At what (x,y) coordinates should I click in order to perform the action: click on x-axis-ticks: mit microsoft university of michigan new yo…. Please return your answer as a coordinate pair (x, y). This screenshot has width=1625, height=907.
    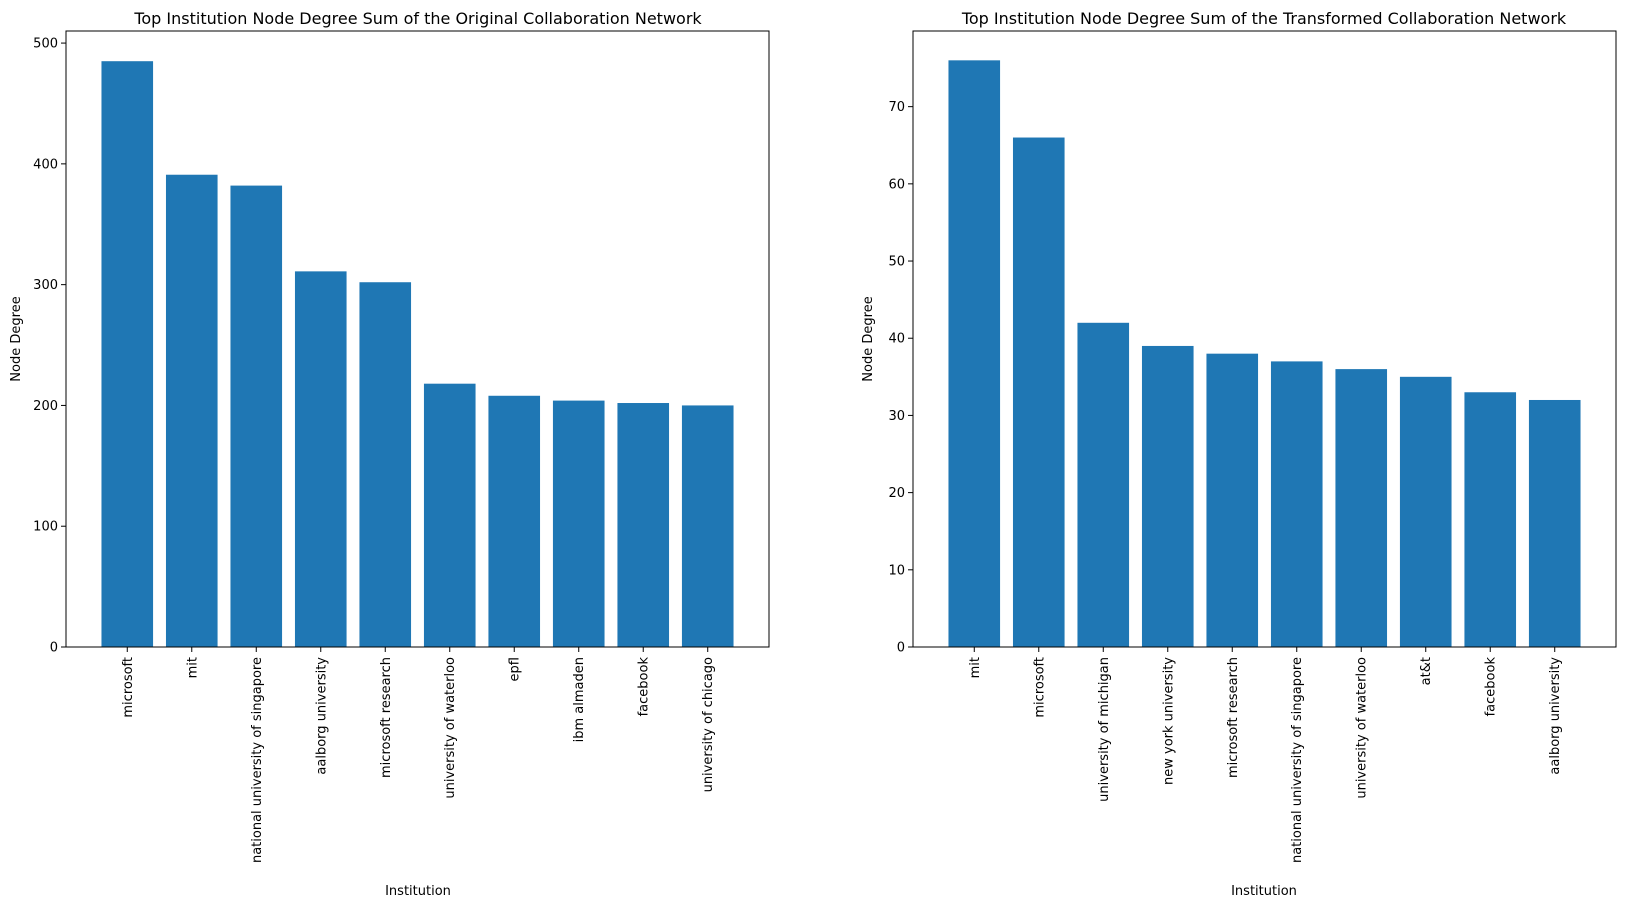
    Looking at the image, I should click on (1265, 755).